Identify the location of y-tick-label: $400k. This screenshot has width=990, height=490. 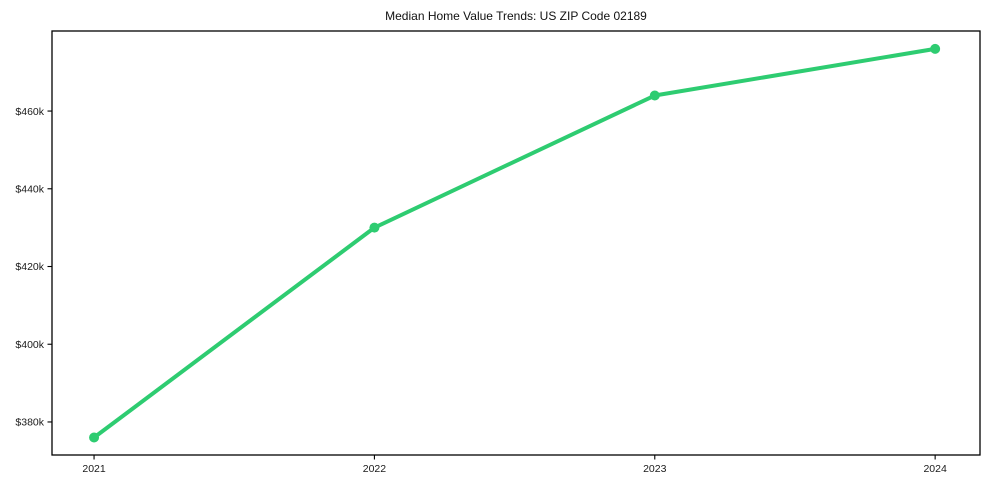
(29, 345).